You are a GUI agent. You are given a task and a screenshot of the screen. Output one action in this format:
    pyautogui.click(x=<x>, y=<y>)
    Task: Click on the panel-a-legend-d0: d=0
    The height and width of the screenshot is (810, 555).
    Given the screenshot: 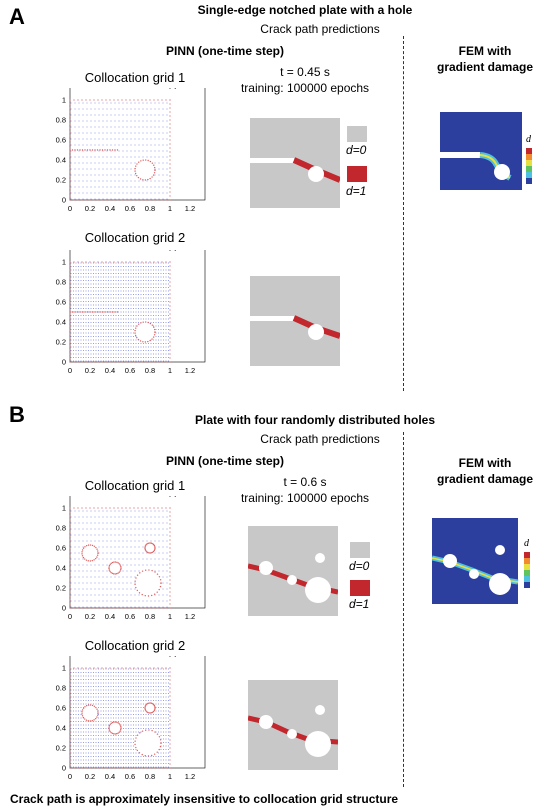 What is the action you would take?
    pyautogui.click(x=356, y=150)
    